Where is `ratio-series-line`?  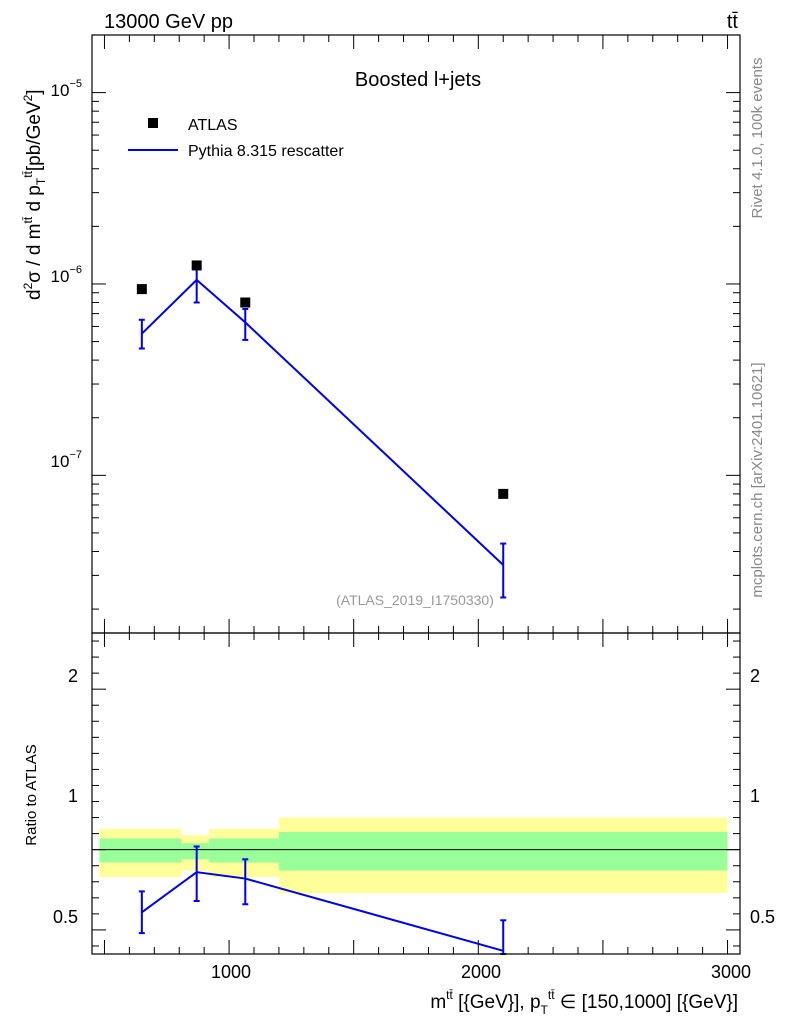 ratio-series-line is located at coordinates (322, 911).